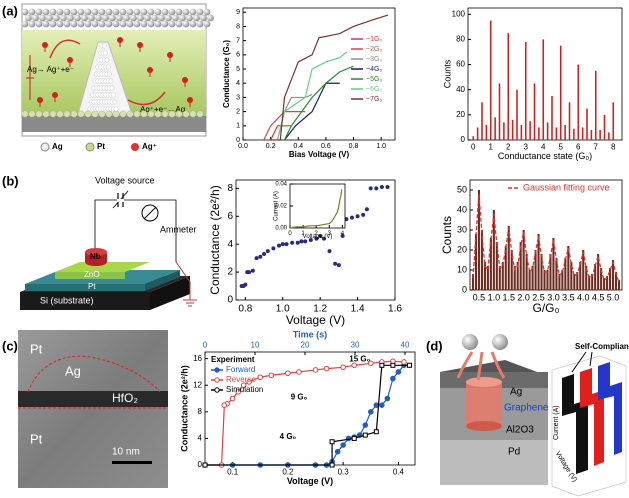 The height and width of the screenshot is (498, 629). I want to click on ag-top, so click(484, 382).